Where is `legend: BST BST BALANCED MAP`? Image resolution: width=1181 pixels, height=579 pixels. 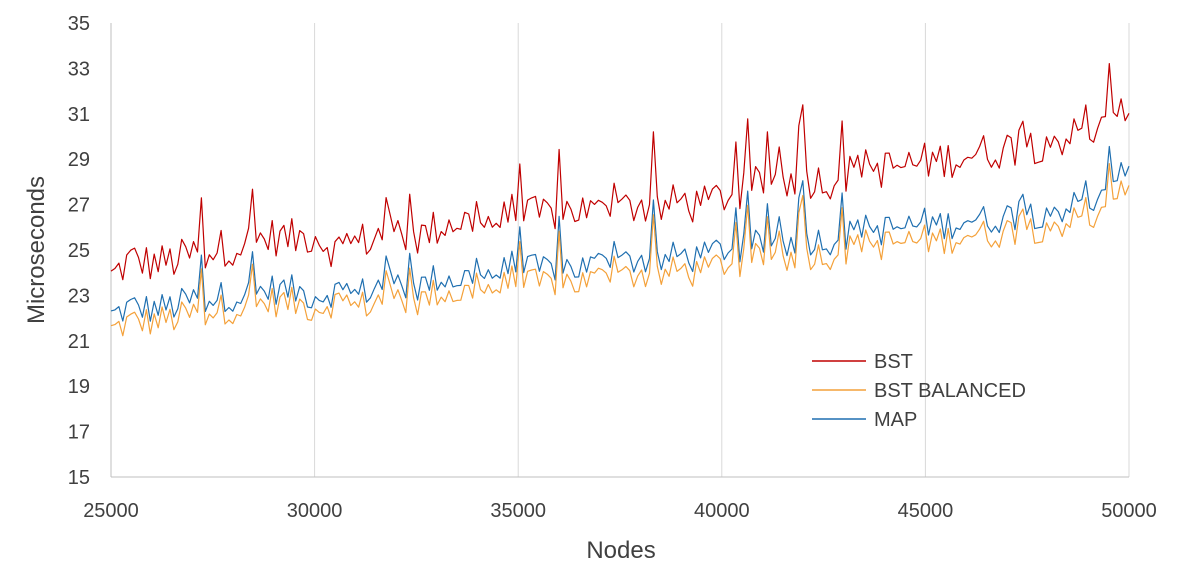
legend: BST BST BALANCED MAP is located at coordinates (919, 391).